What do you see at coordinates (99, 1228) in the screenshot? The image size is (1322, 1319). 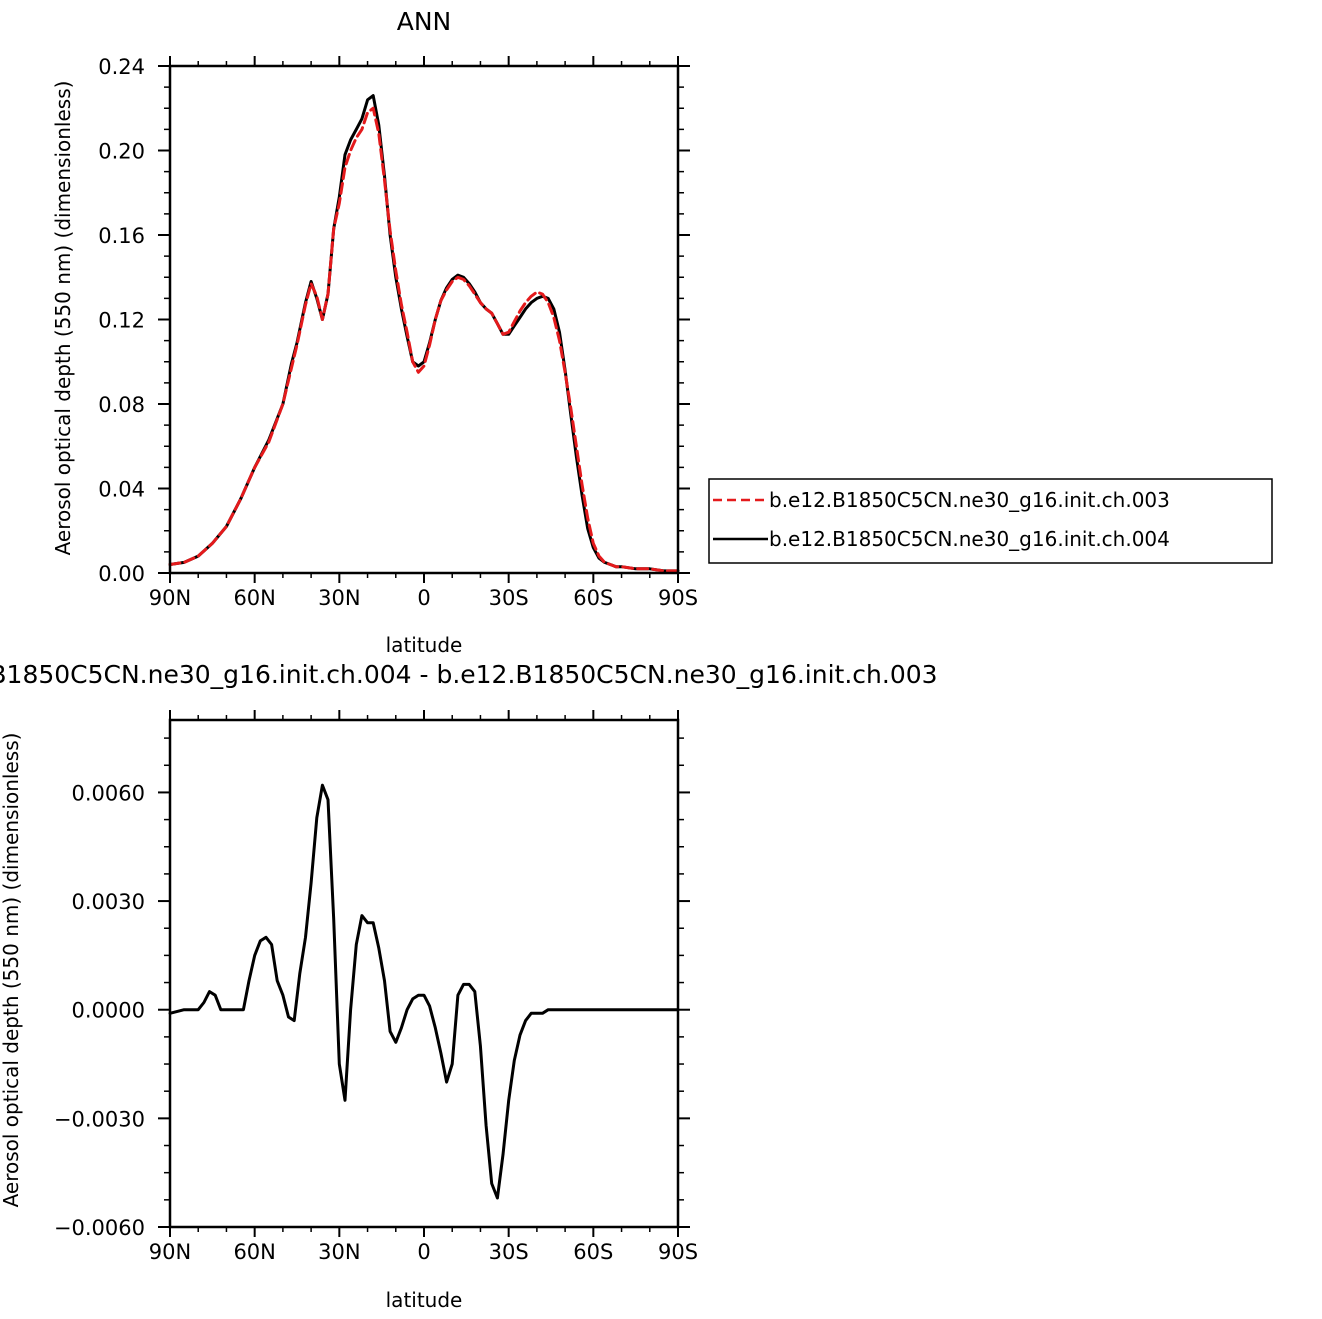 I see `bottom-y-tick-label: −0.0060` at bounding box center [99, 1228].